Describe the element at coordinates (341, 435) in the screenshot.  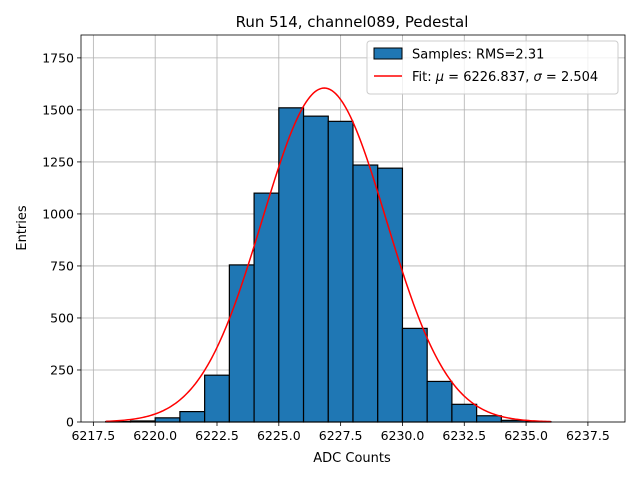
I see `x-tick-label: 6227.5` at that location.